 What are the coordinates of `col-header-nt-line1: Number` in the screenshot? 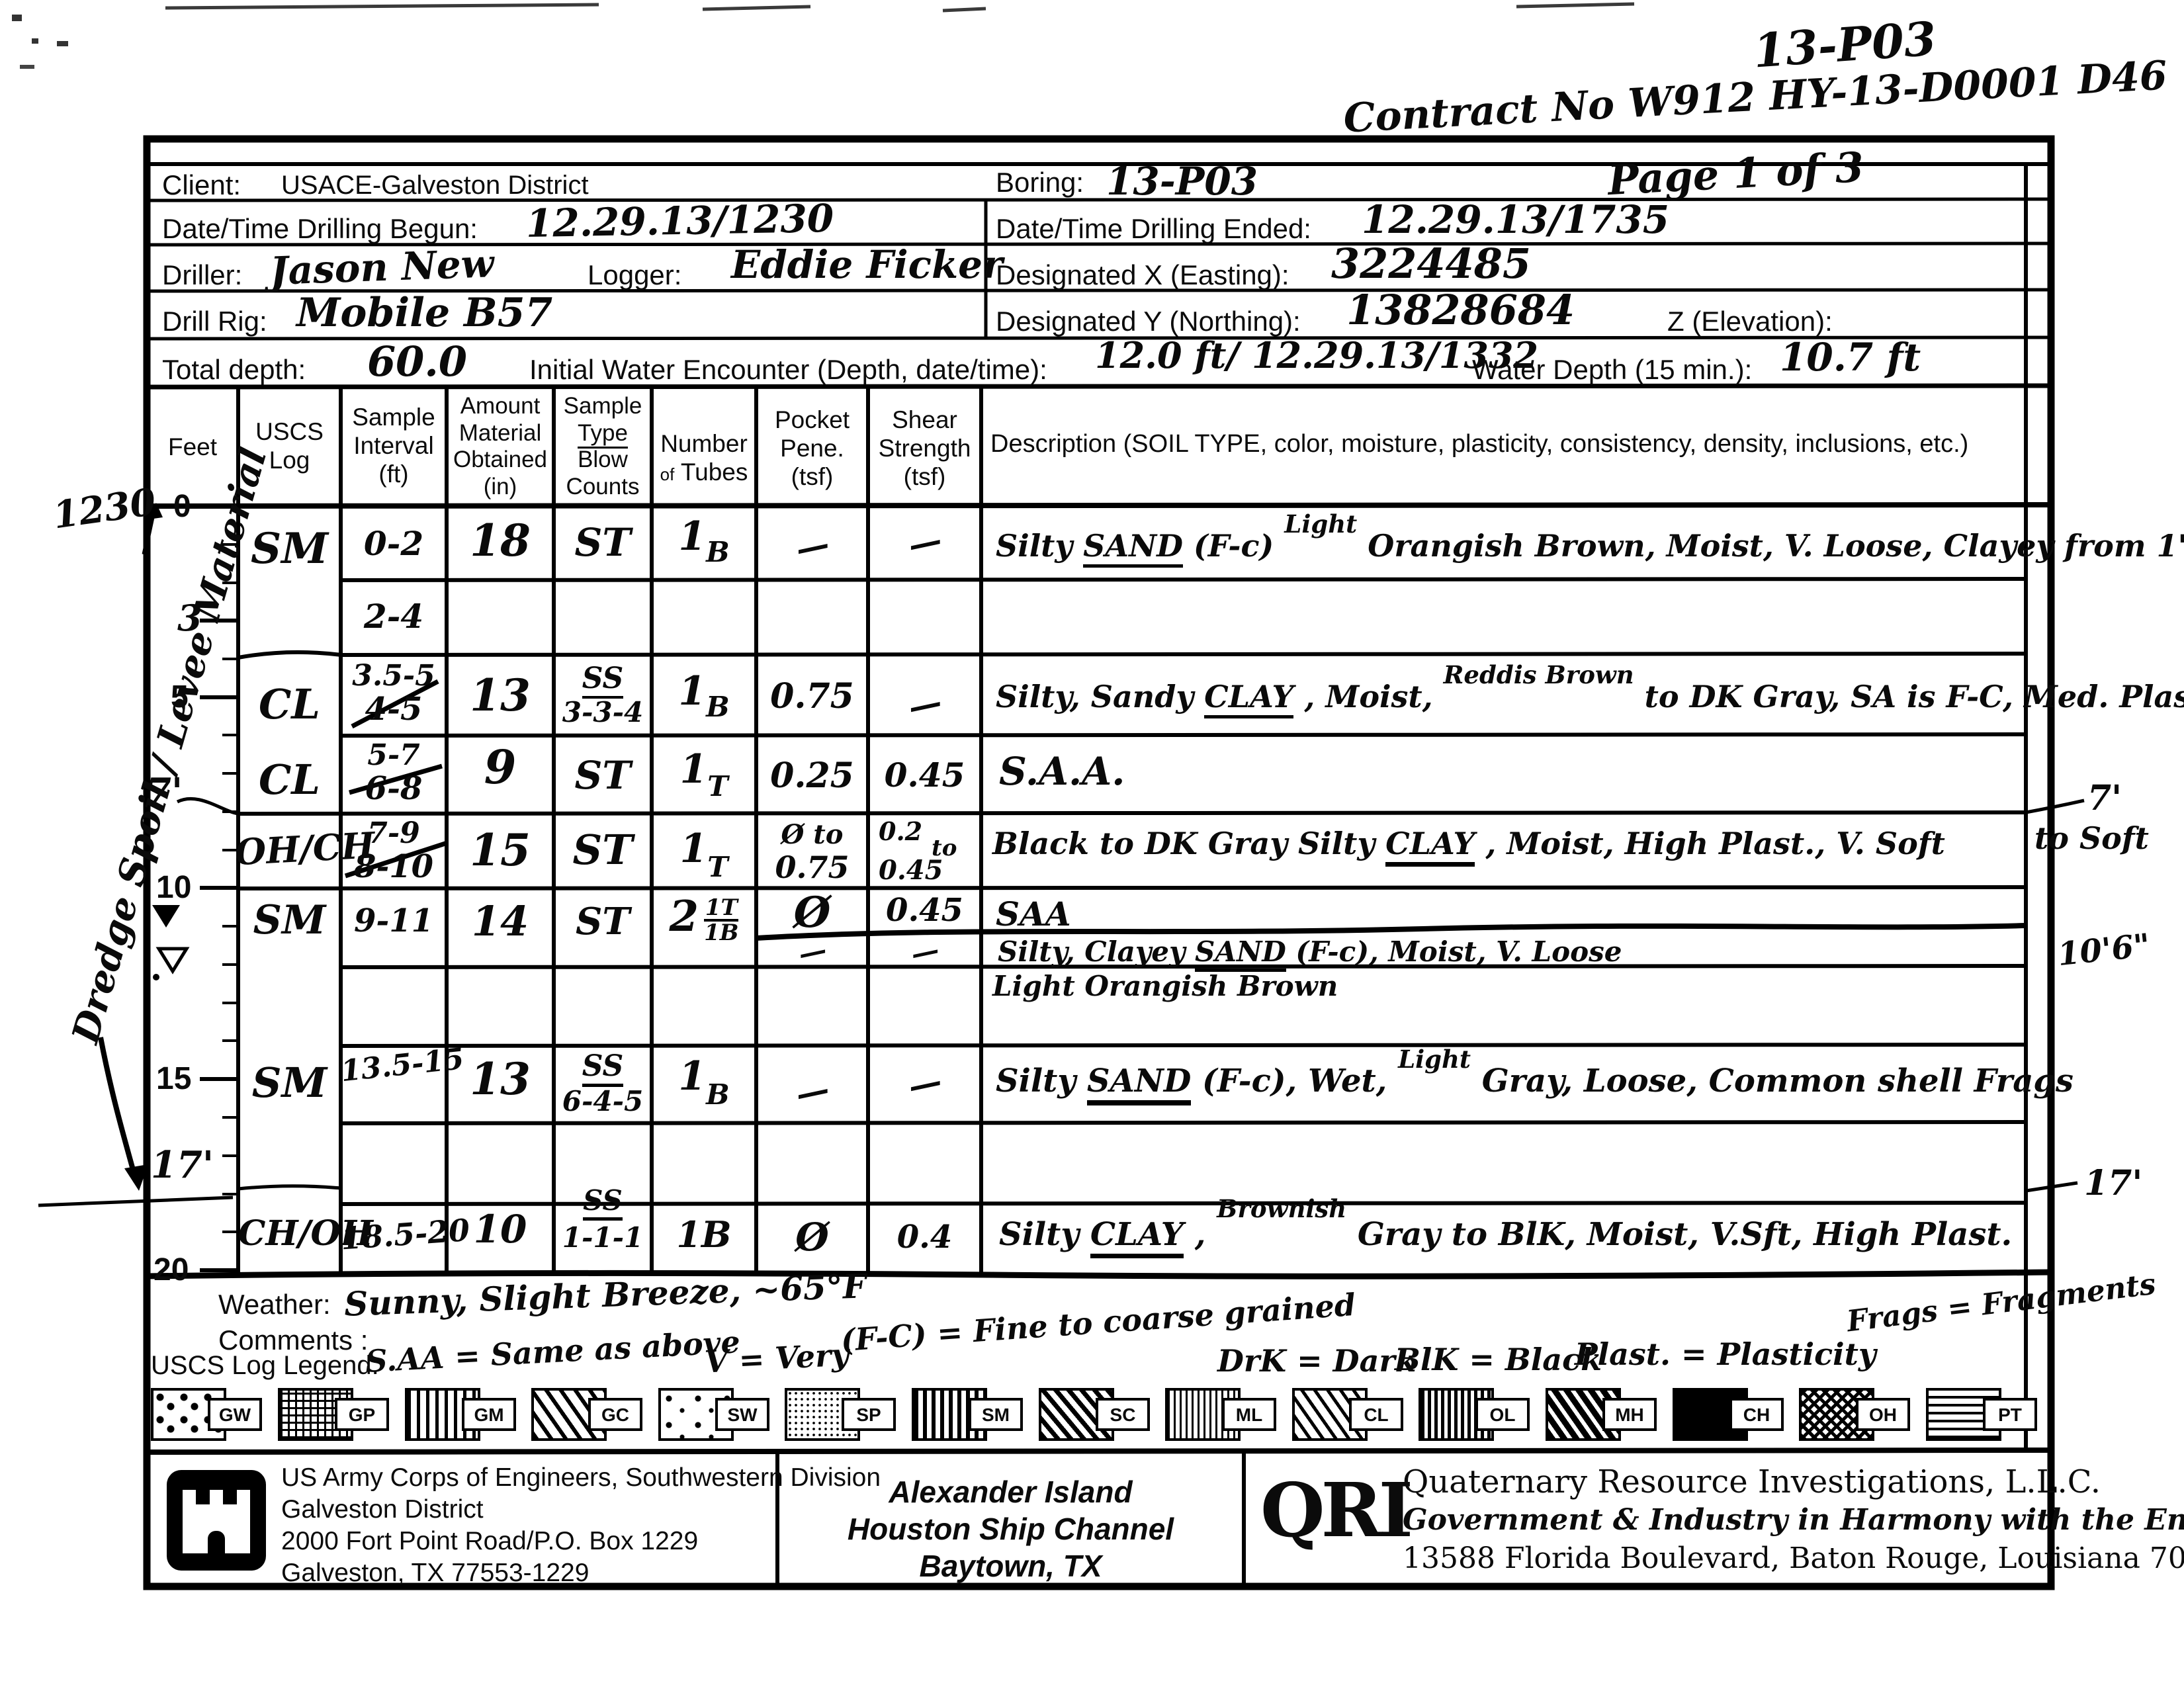 It's located at (704, 443).